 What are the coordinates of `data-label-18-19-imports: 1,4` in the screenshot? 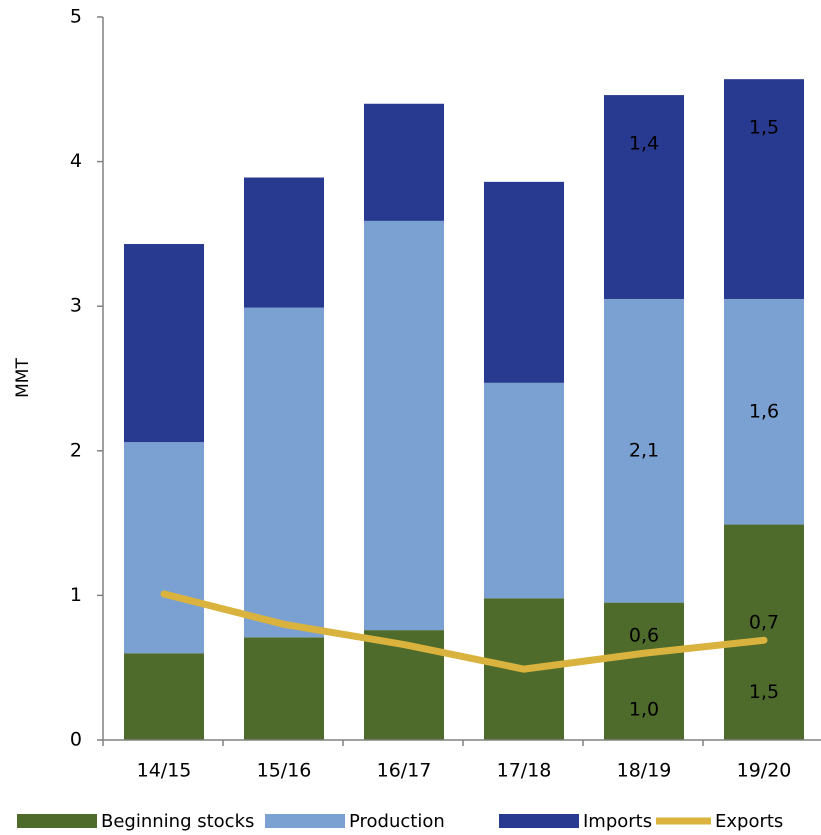 It's located at (644, 144).